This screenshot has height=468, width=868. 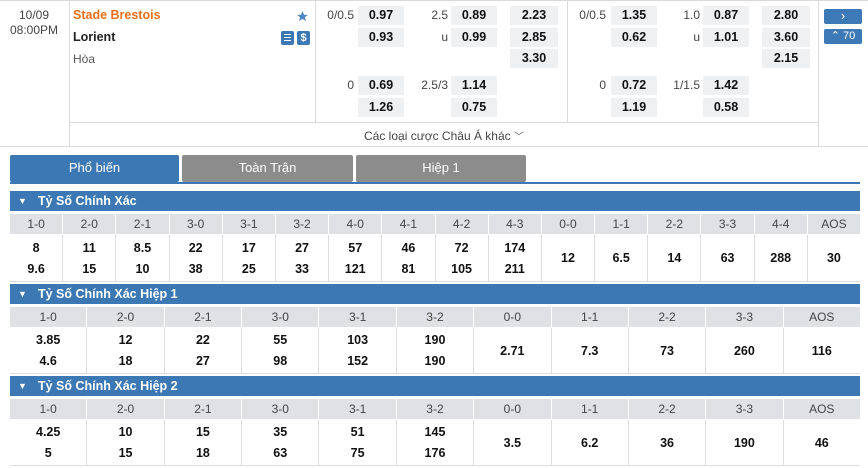 What do you see at coordinates (634, 37) in the screenshot?
I see `handicap-odd: 0.62` at bounding box center [634, 37].